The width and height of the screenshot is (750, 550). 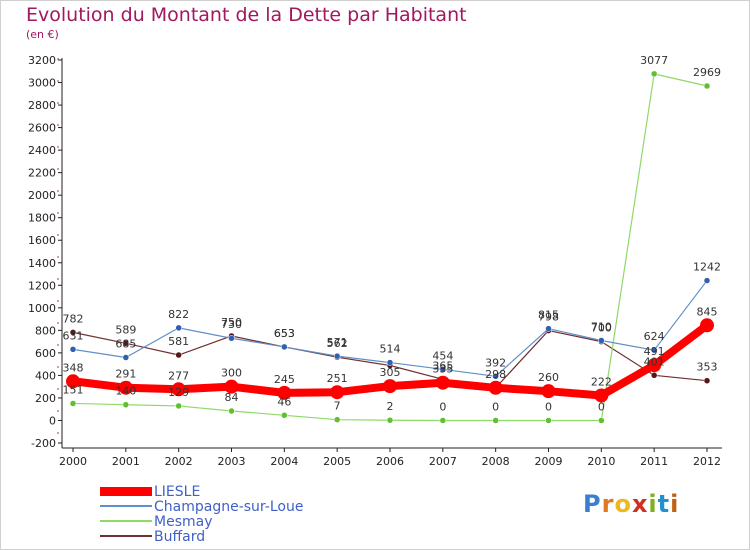 I want to click on logo-letter: P, so click(x=592, y=504).